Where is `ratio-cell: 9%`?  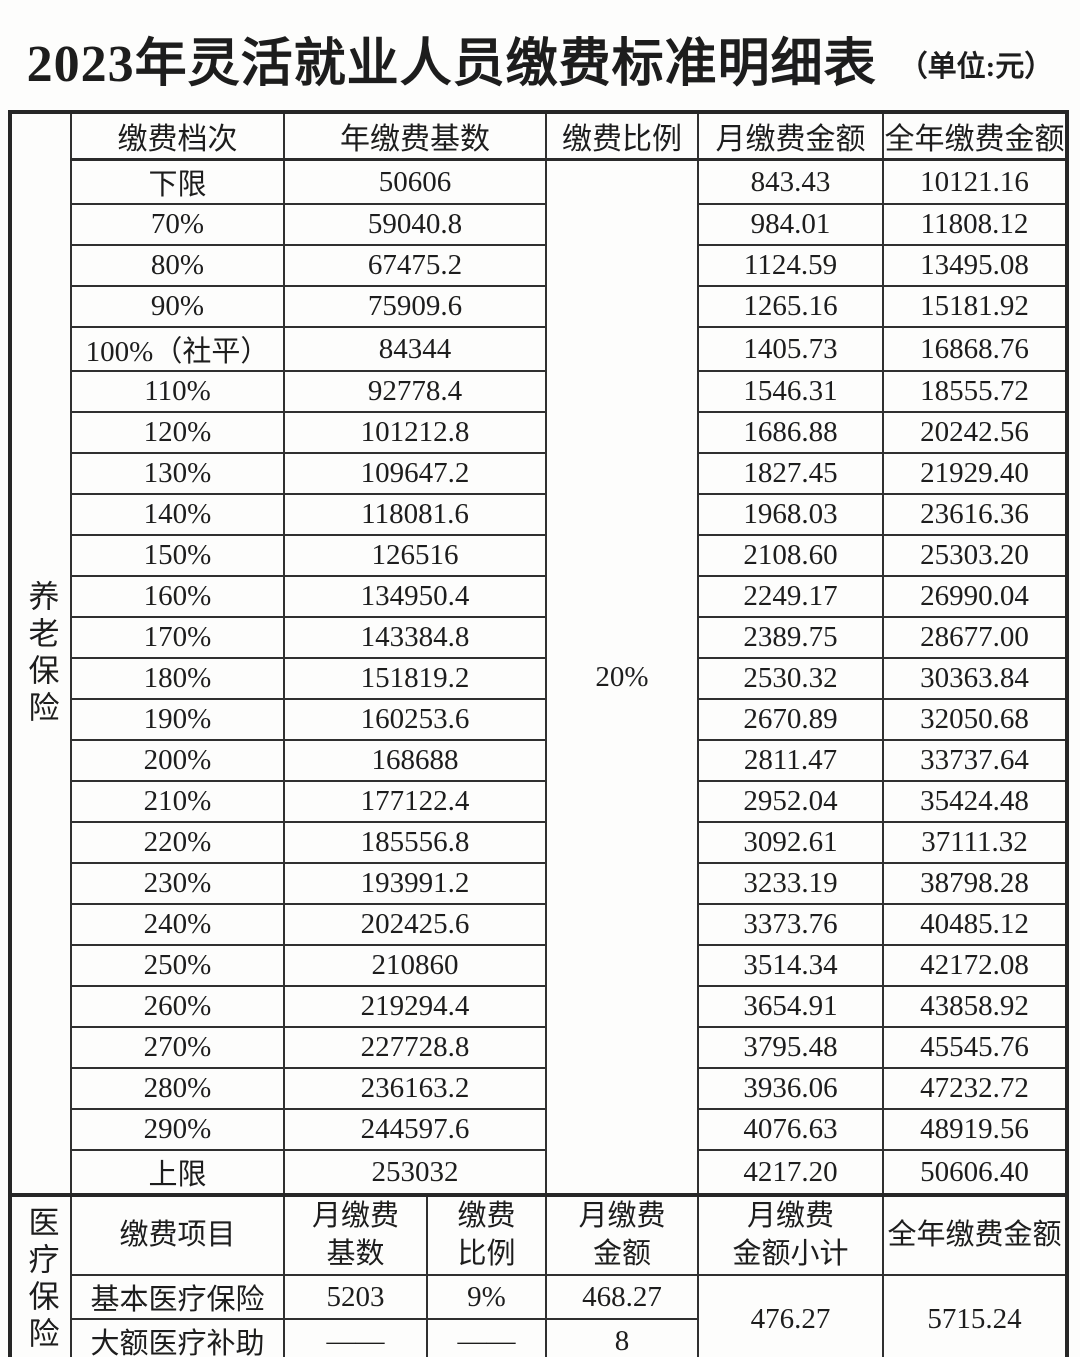
ratio-cell: 9% is located at coordinates (486, 1297).